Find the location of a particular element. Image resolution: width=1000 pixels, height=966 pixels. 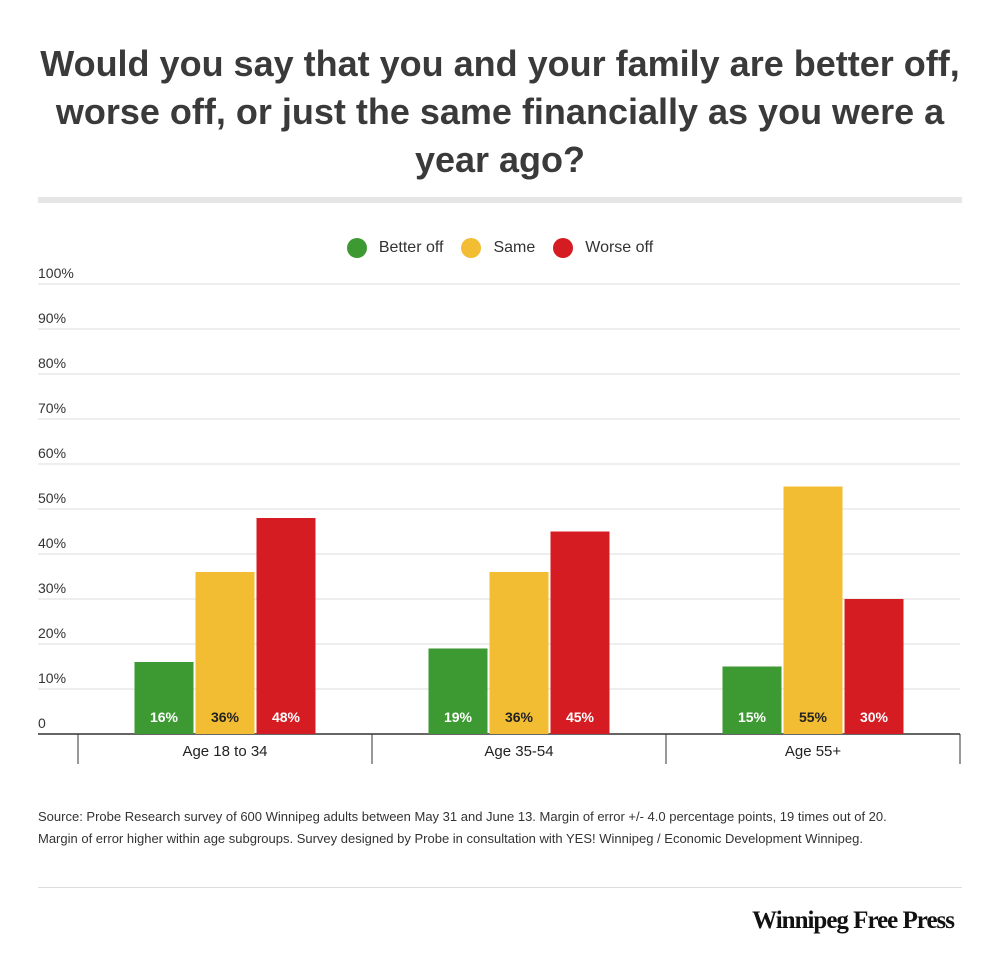

data-label: 45% is located at coordinates (580, 717).